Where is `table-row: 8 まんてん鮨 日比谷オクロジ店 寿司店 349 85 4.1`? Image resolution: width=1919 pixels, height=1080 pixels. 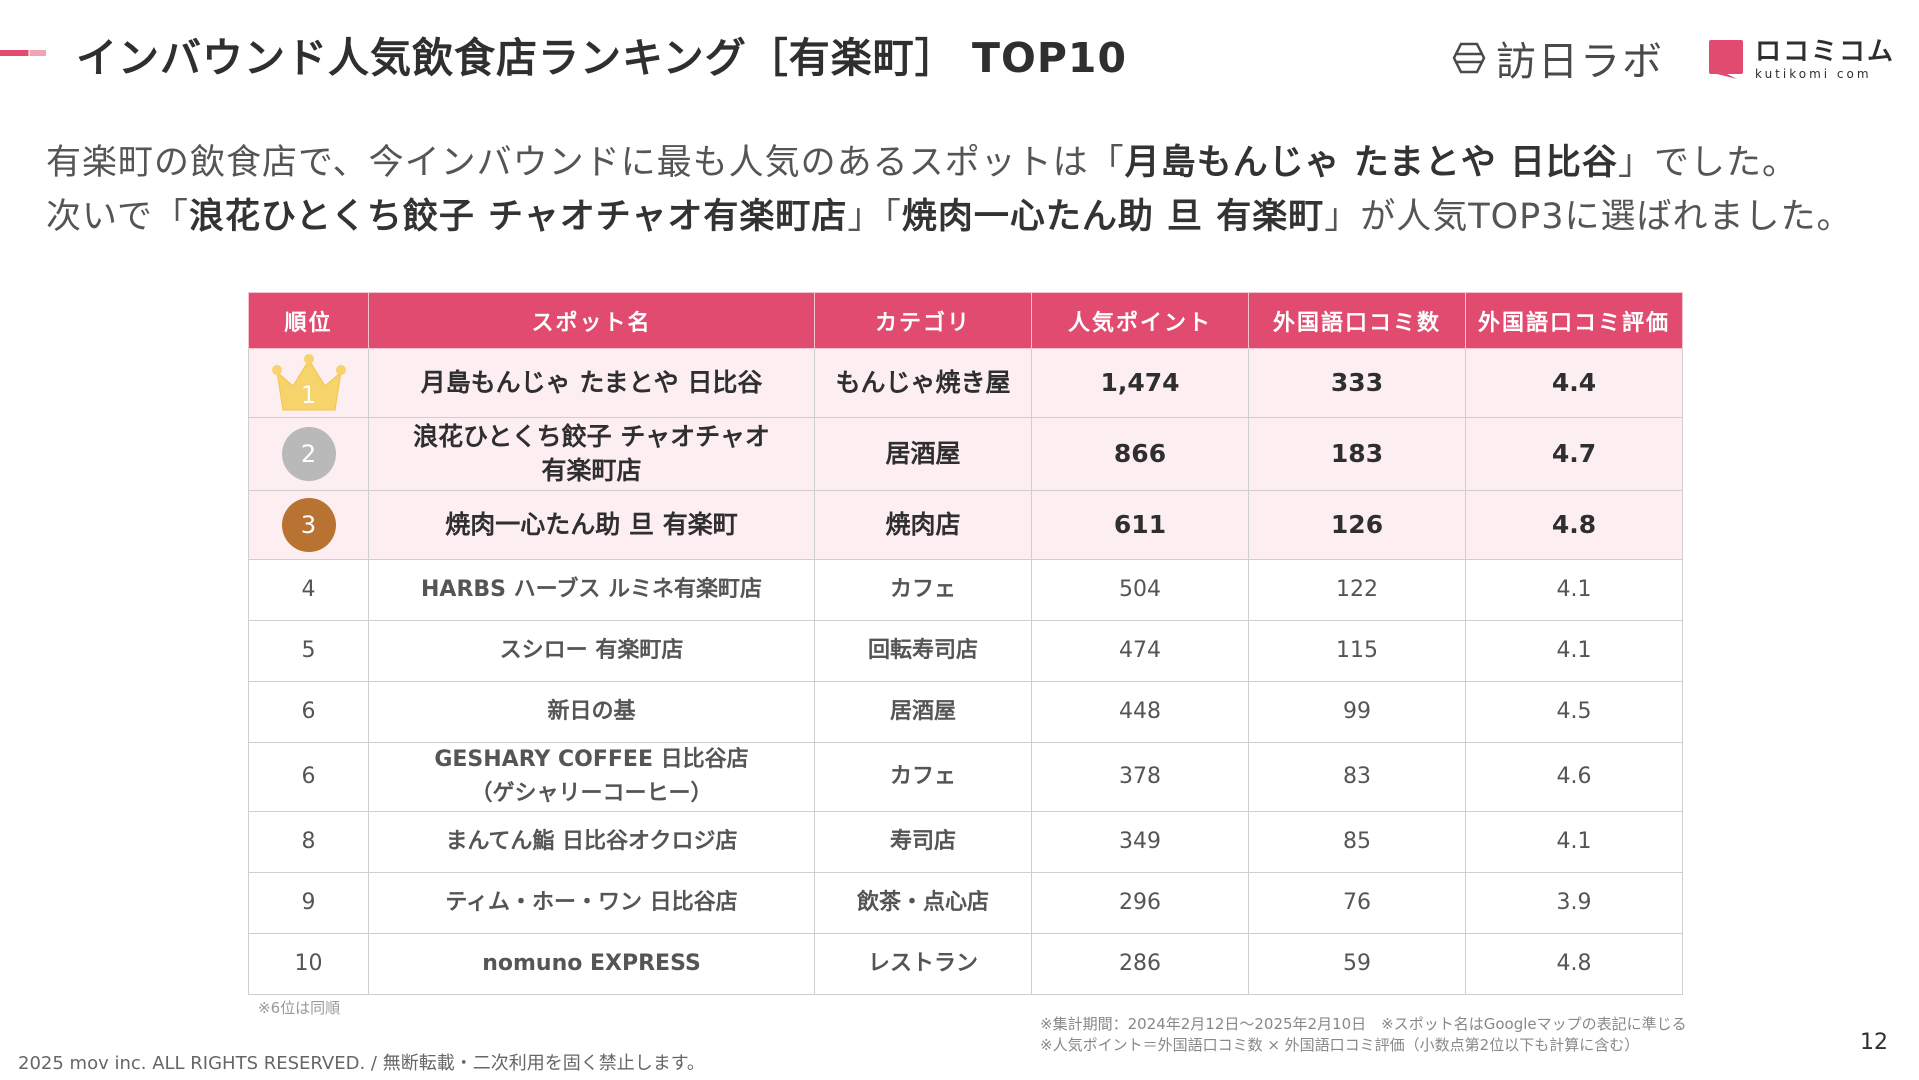
table-row: 8 まんてん鮨 日比谷オクロジ店 寿司店 349 85 4.1 is located at coordinates (965, 842).